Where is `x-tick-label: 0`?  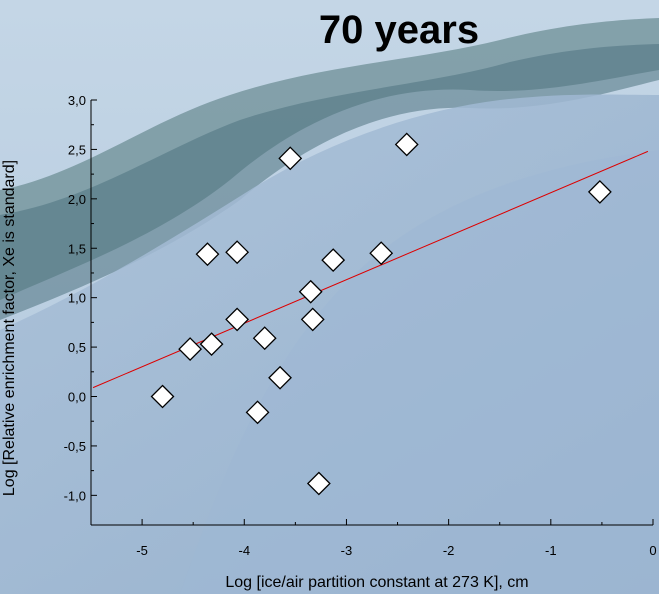 x-tick-label: 0 is located at coordinates (652, 550).